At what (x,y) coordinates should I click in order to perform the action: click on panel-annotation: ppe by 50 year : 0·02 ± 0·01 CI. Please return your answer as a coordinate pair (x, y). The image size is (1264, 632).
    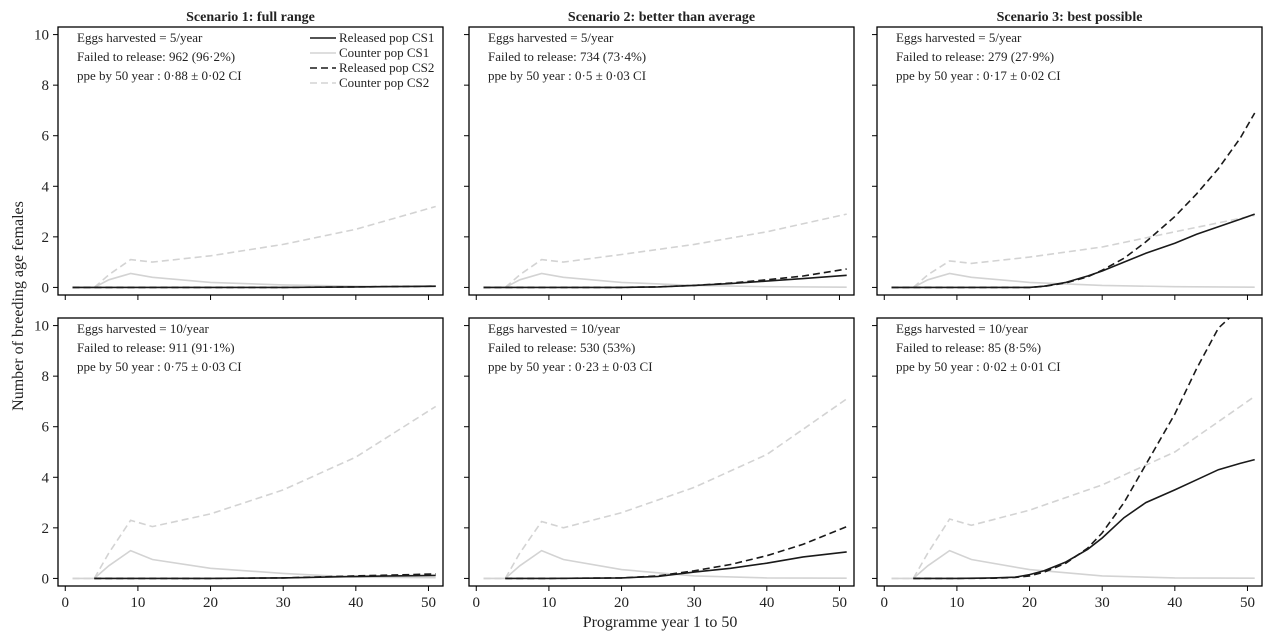
    Looking at the image, I should click on (978, 366).